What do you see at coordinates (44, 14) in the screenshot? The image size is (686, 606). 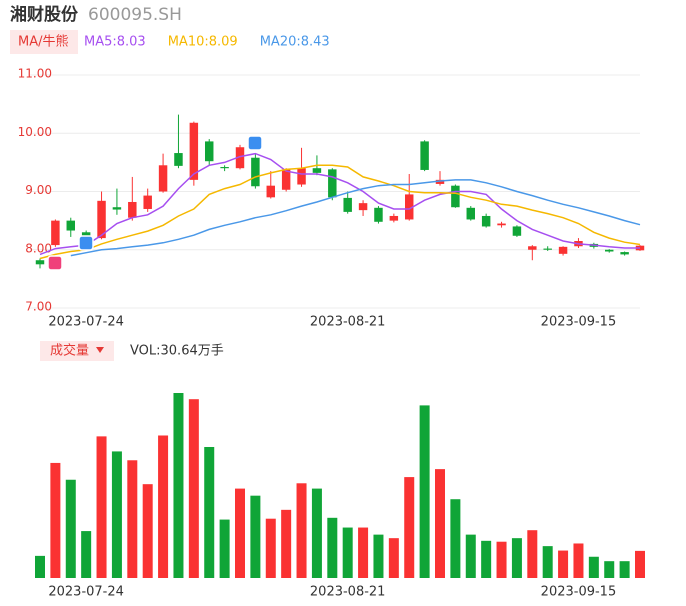 I see `stock-name: 湘财股份` at bounding box center [44, 14].